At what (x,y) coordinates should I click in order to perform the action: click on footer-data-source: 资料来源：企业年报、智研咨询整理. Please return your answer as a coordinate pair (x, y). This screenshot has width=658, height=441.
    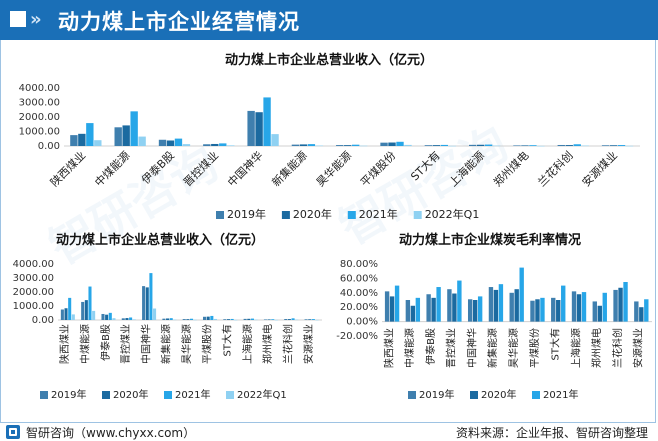
    Looking at the image, I should click on (551, 433).